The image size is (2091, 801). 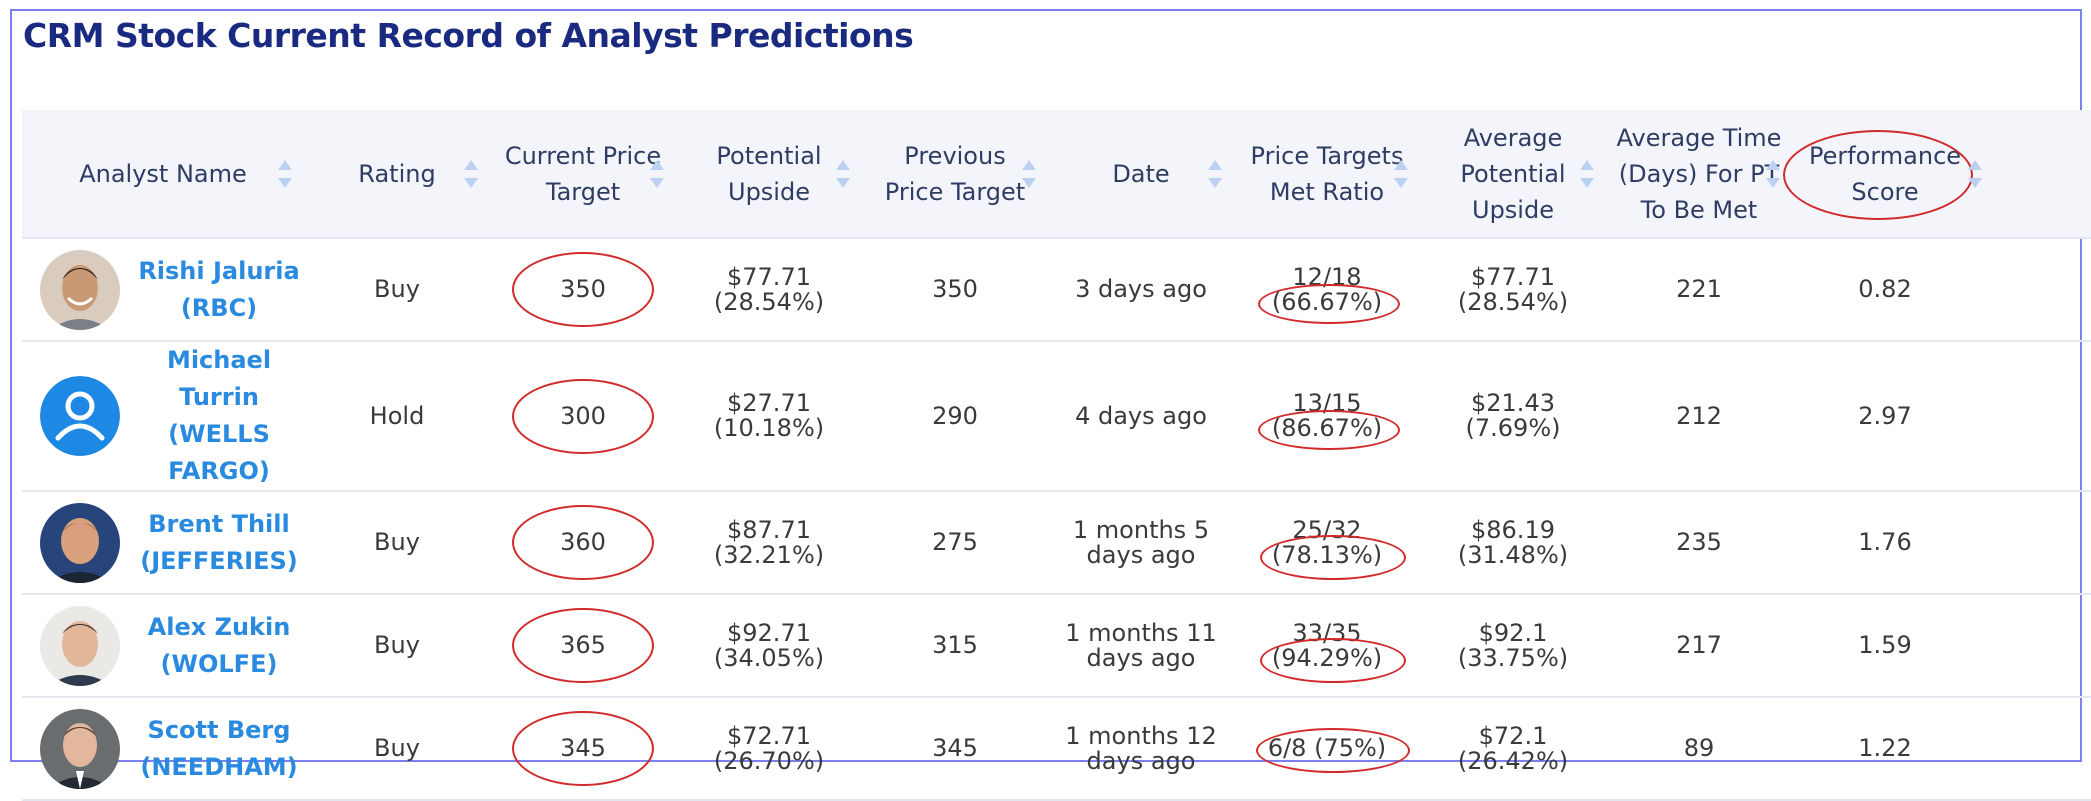 What do you see at coordinates (219, 748) in the screenshot?
I see `analyst-name-link: Scott Berg (NEEDHAM)` at bounding box center [219, 748].